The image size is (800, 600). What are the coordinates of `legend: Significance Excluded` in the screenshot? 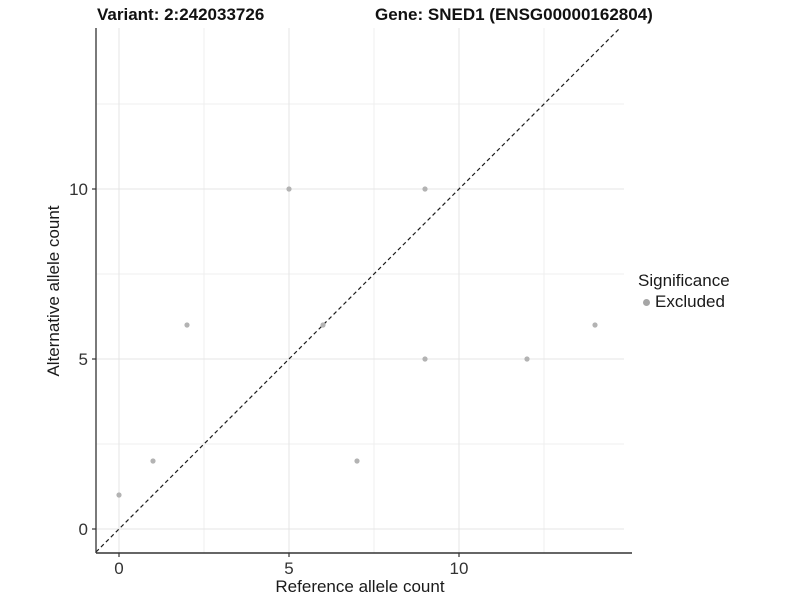 It's located at (684, 291).